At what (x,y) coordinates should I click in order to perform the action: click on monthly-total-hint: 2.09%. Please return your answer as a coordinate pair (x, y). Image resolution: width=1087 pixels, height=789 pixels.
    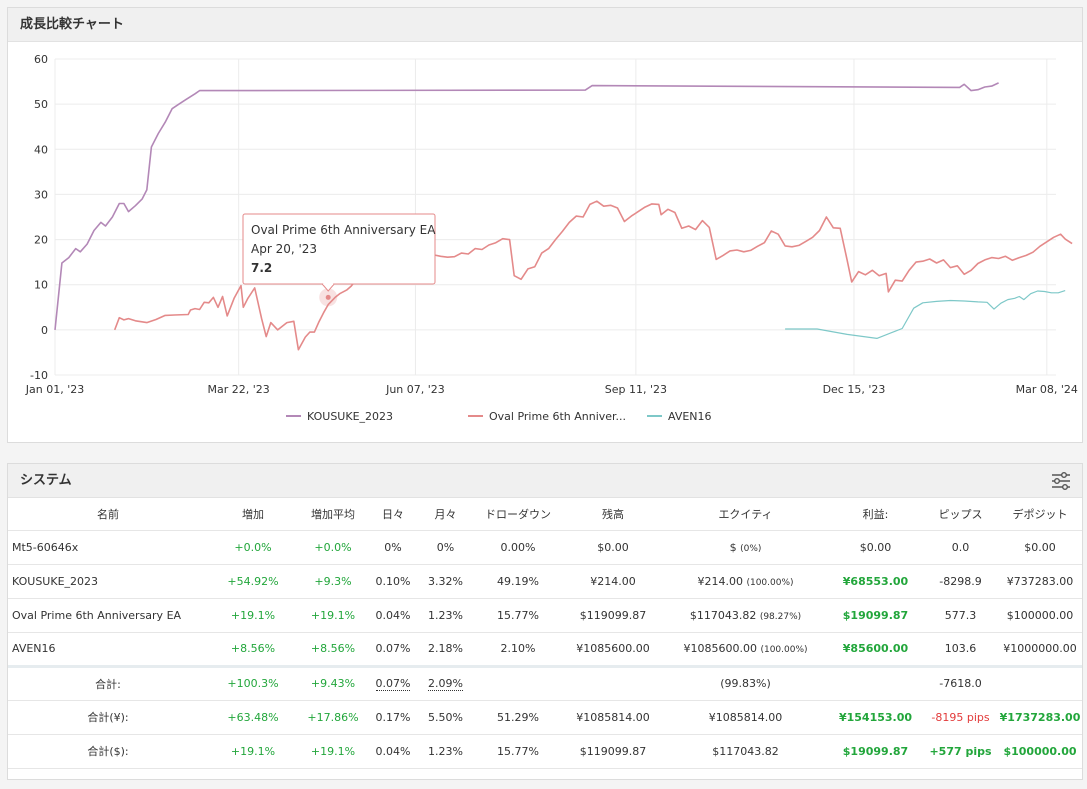
    Looking at the image, I should click on (445, 684).